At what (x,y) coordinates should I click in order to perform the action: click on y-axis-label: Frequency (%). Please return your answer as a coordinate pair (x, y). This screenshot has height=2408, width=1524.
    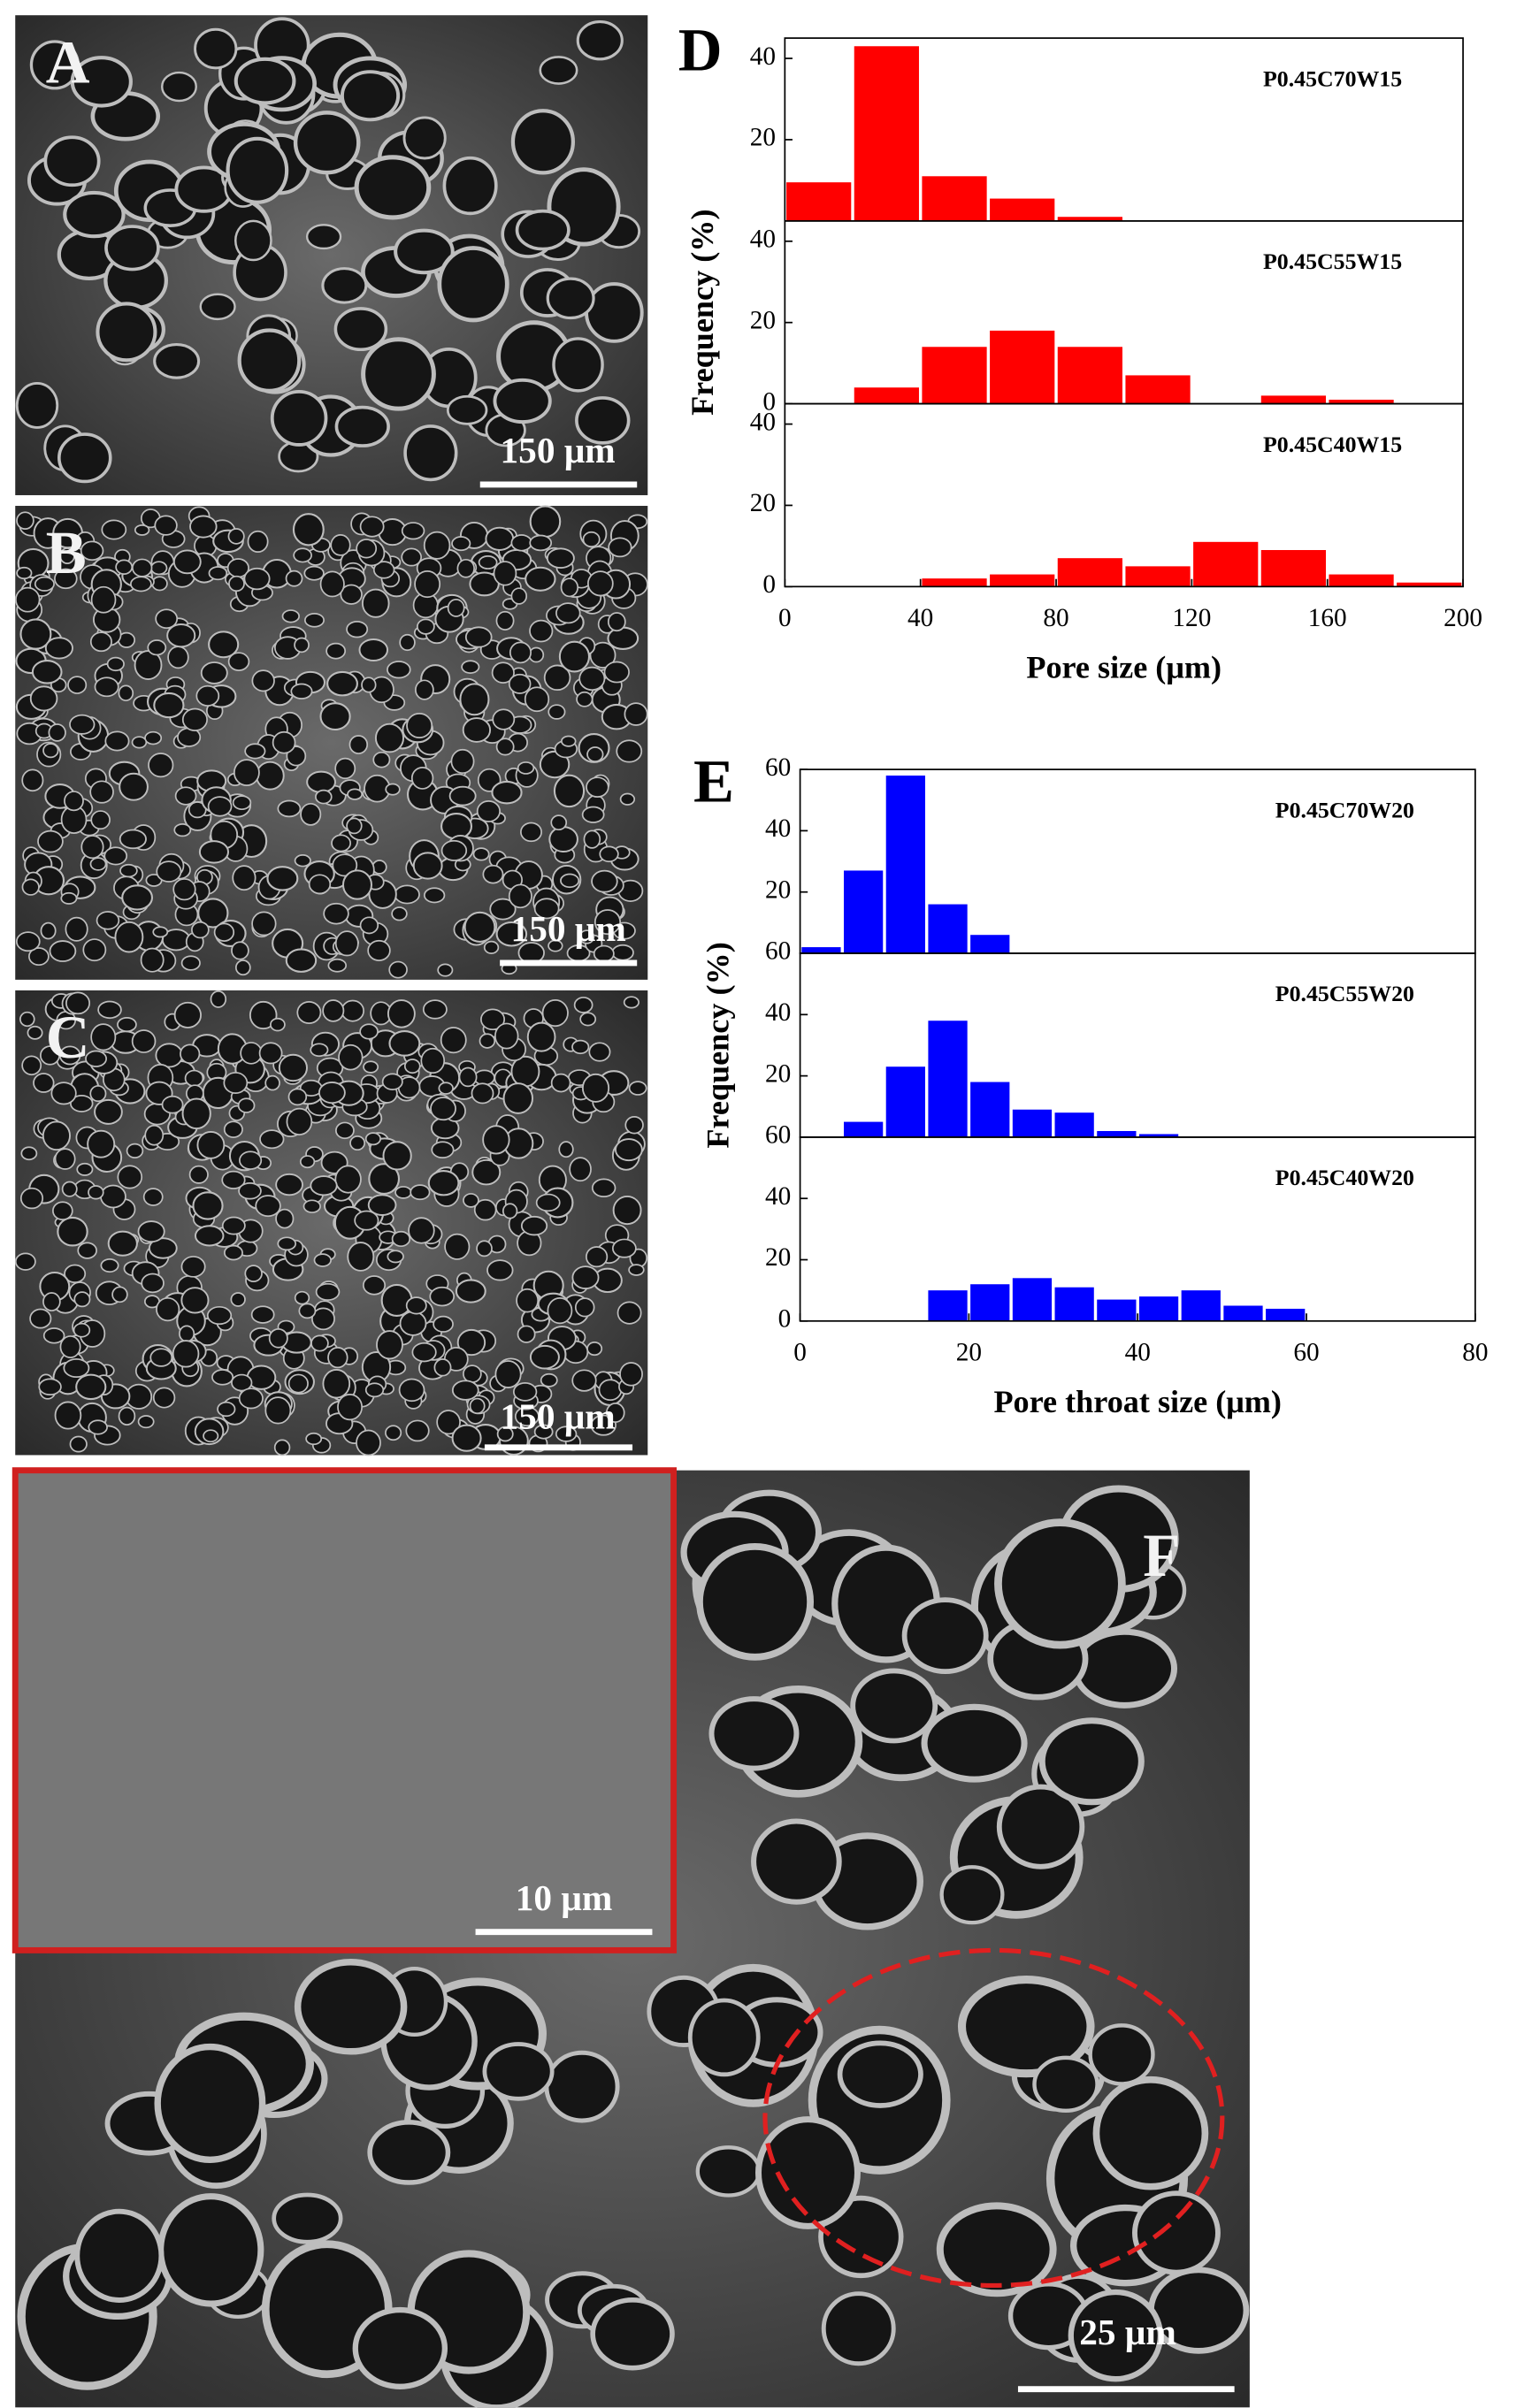
    Looking at the image, I should click on (702, 313).